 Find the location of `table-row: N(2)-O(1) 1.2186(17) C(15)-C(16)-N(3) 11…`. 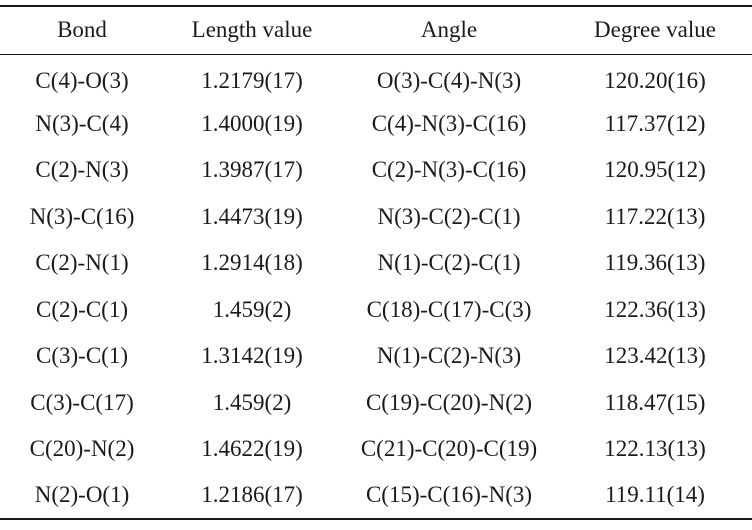

table-row: N(2)-O(1) 1.2186(17) C(15)-C(16)-N(3) 11… is located at coordinates (376, 496).